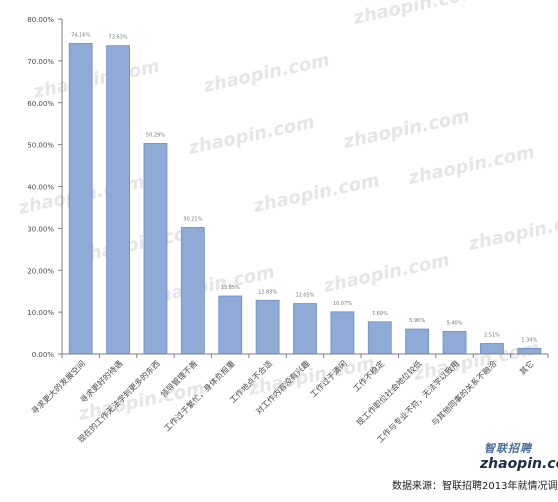  I want to click on y-tick-label-3: 30.00%, so click(40, 229).